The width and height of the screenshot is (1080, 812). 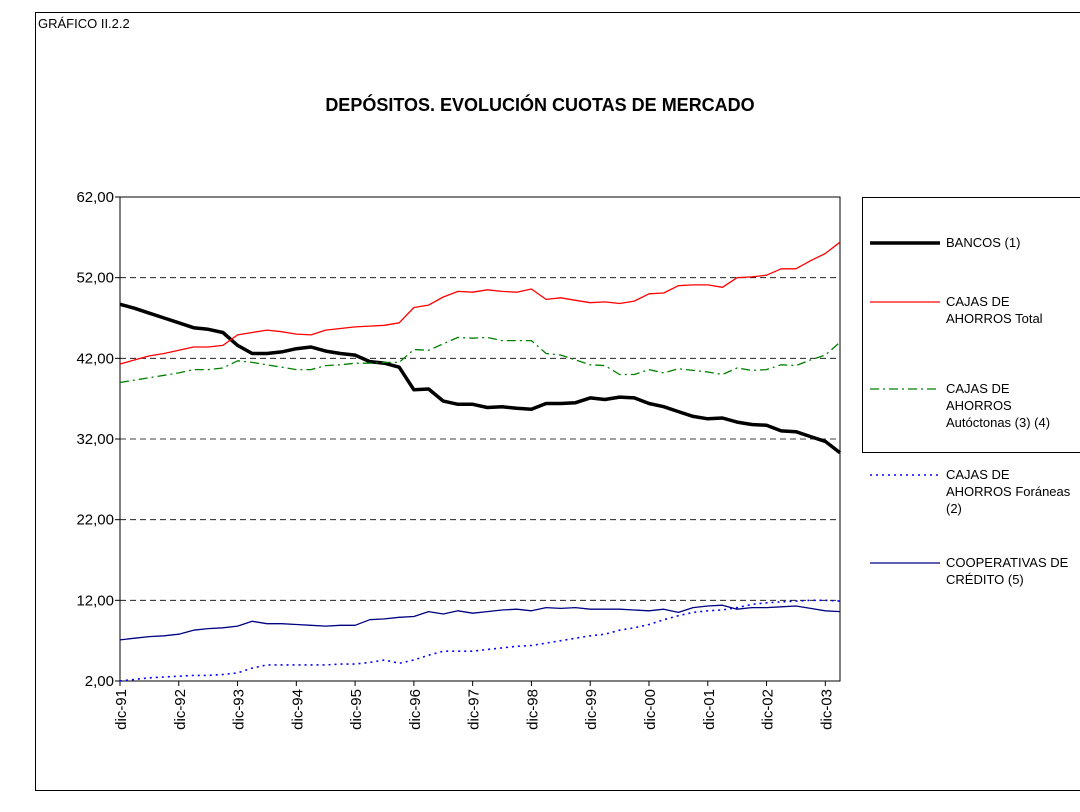 What do you see at coordinates (239, 709) in the screenshot?
I see `x-tick-label: dic-93` at bounding box center [239, 709].